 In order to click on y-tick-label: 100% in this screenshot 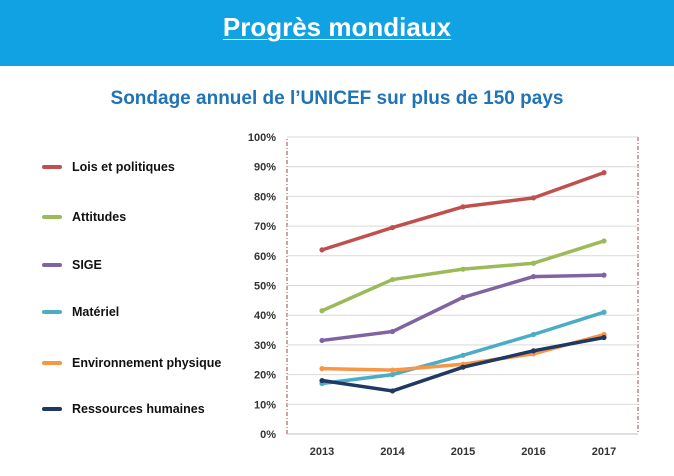, I will do `click(262, 138)`.